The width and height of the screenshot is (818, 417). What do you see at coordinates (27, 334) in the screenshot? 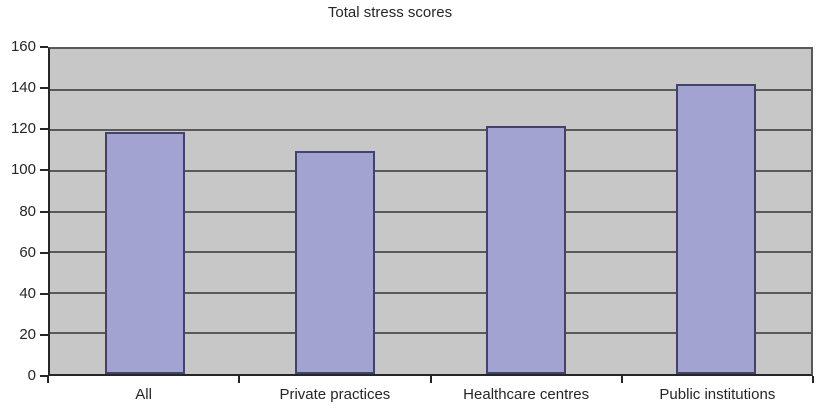
I see `y-axis-tick-label-20: 20` at bounding box center [27, 334].